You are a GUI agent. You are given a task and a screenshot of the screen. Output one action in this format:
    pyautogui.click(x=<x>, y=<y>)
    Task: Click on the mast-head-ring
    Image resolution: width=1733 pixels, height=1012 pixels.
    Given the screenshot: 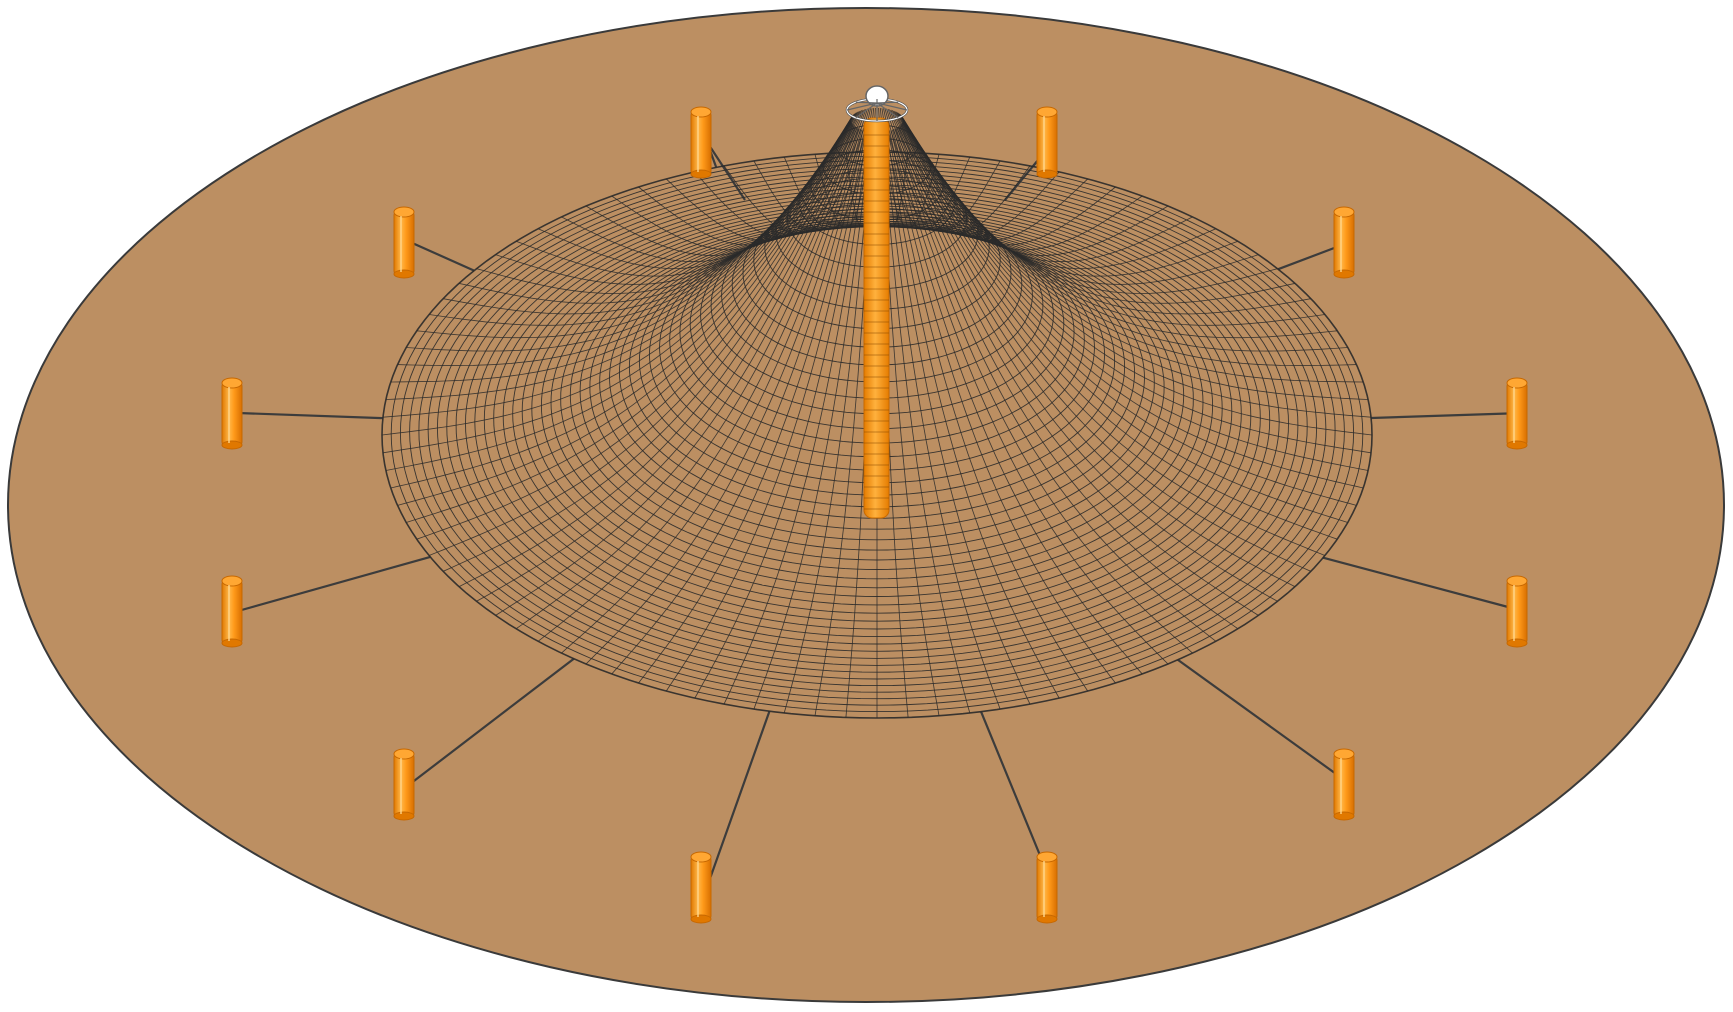 What is the action you would take?
    pyautogui.click(x=877, y=104)
    